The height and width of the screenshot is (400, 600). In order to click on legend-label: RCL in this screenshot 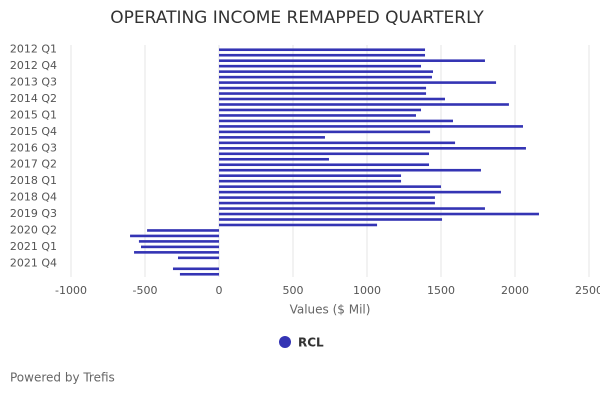, I will do `click(311, 343)`.